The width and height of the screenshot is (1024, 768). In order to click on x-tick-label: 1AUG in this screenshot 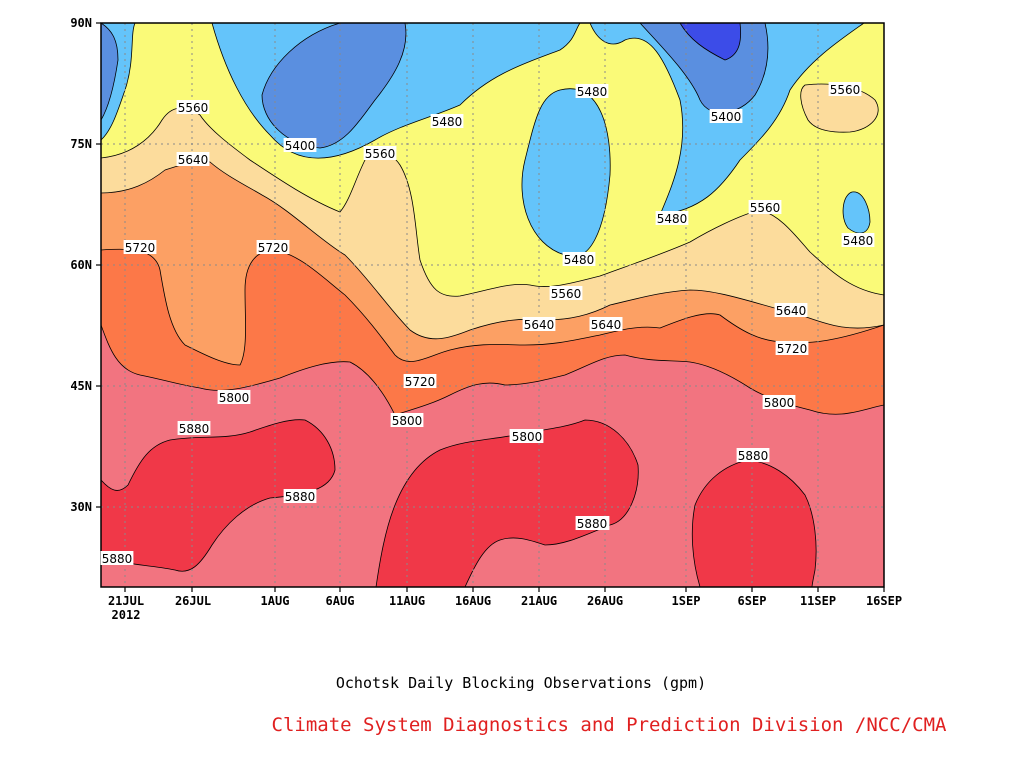, I will do `click(275, 601)`.